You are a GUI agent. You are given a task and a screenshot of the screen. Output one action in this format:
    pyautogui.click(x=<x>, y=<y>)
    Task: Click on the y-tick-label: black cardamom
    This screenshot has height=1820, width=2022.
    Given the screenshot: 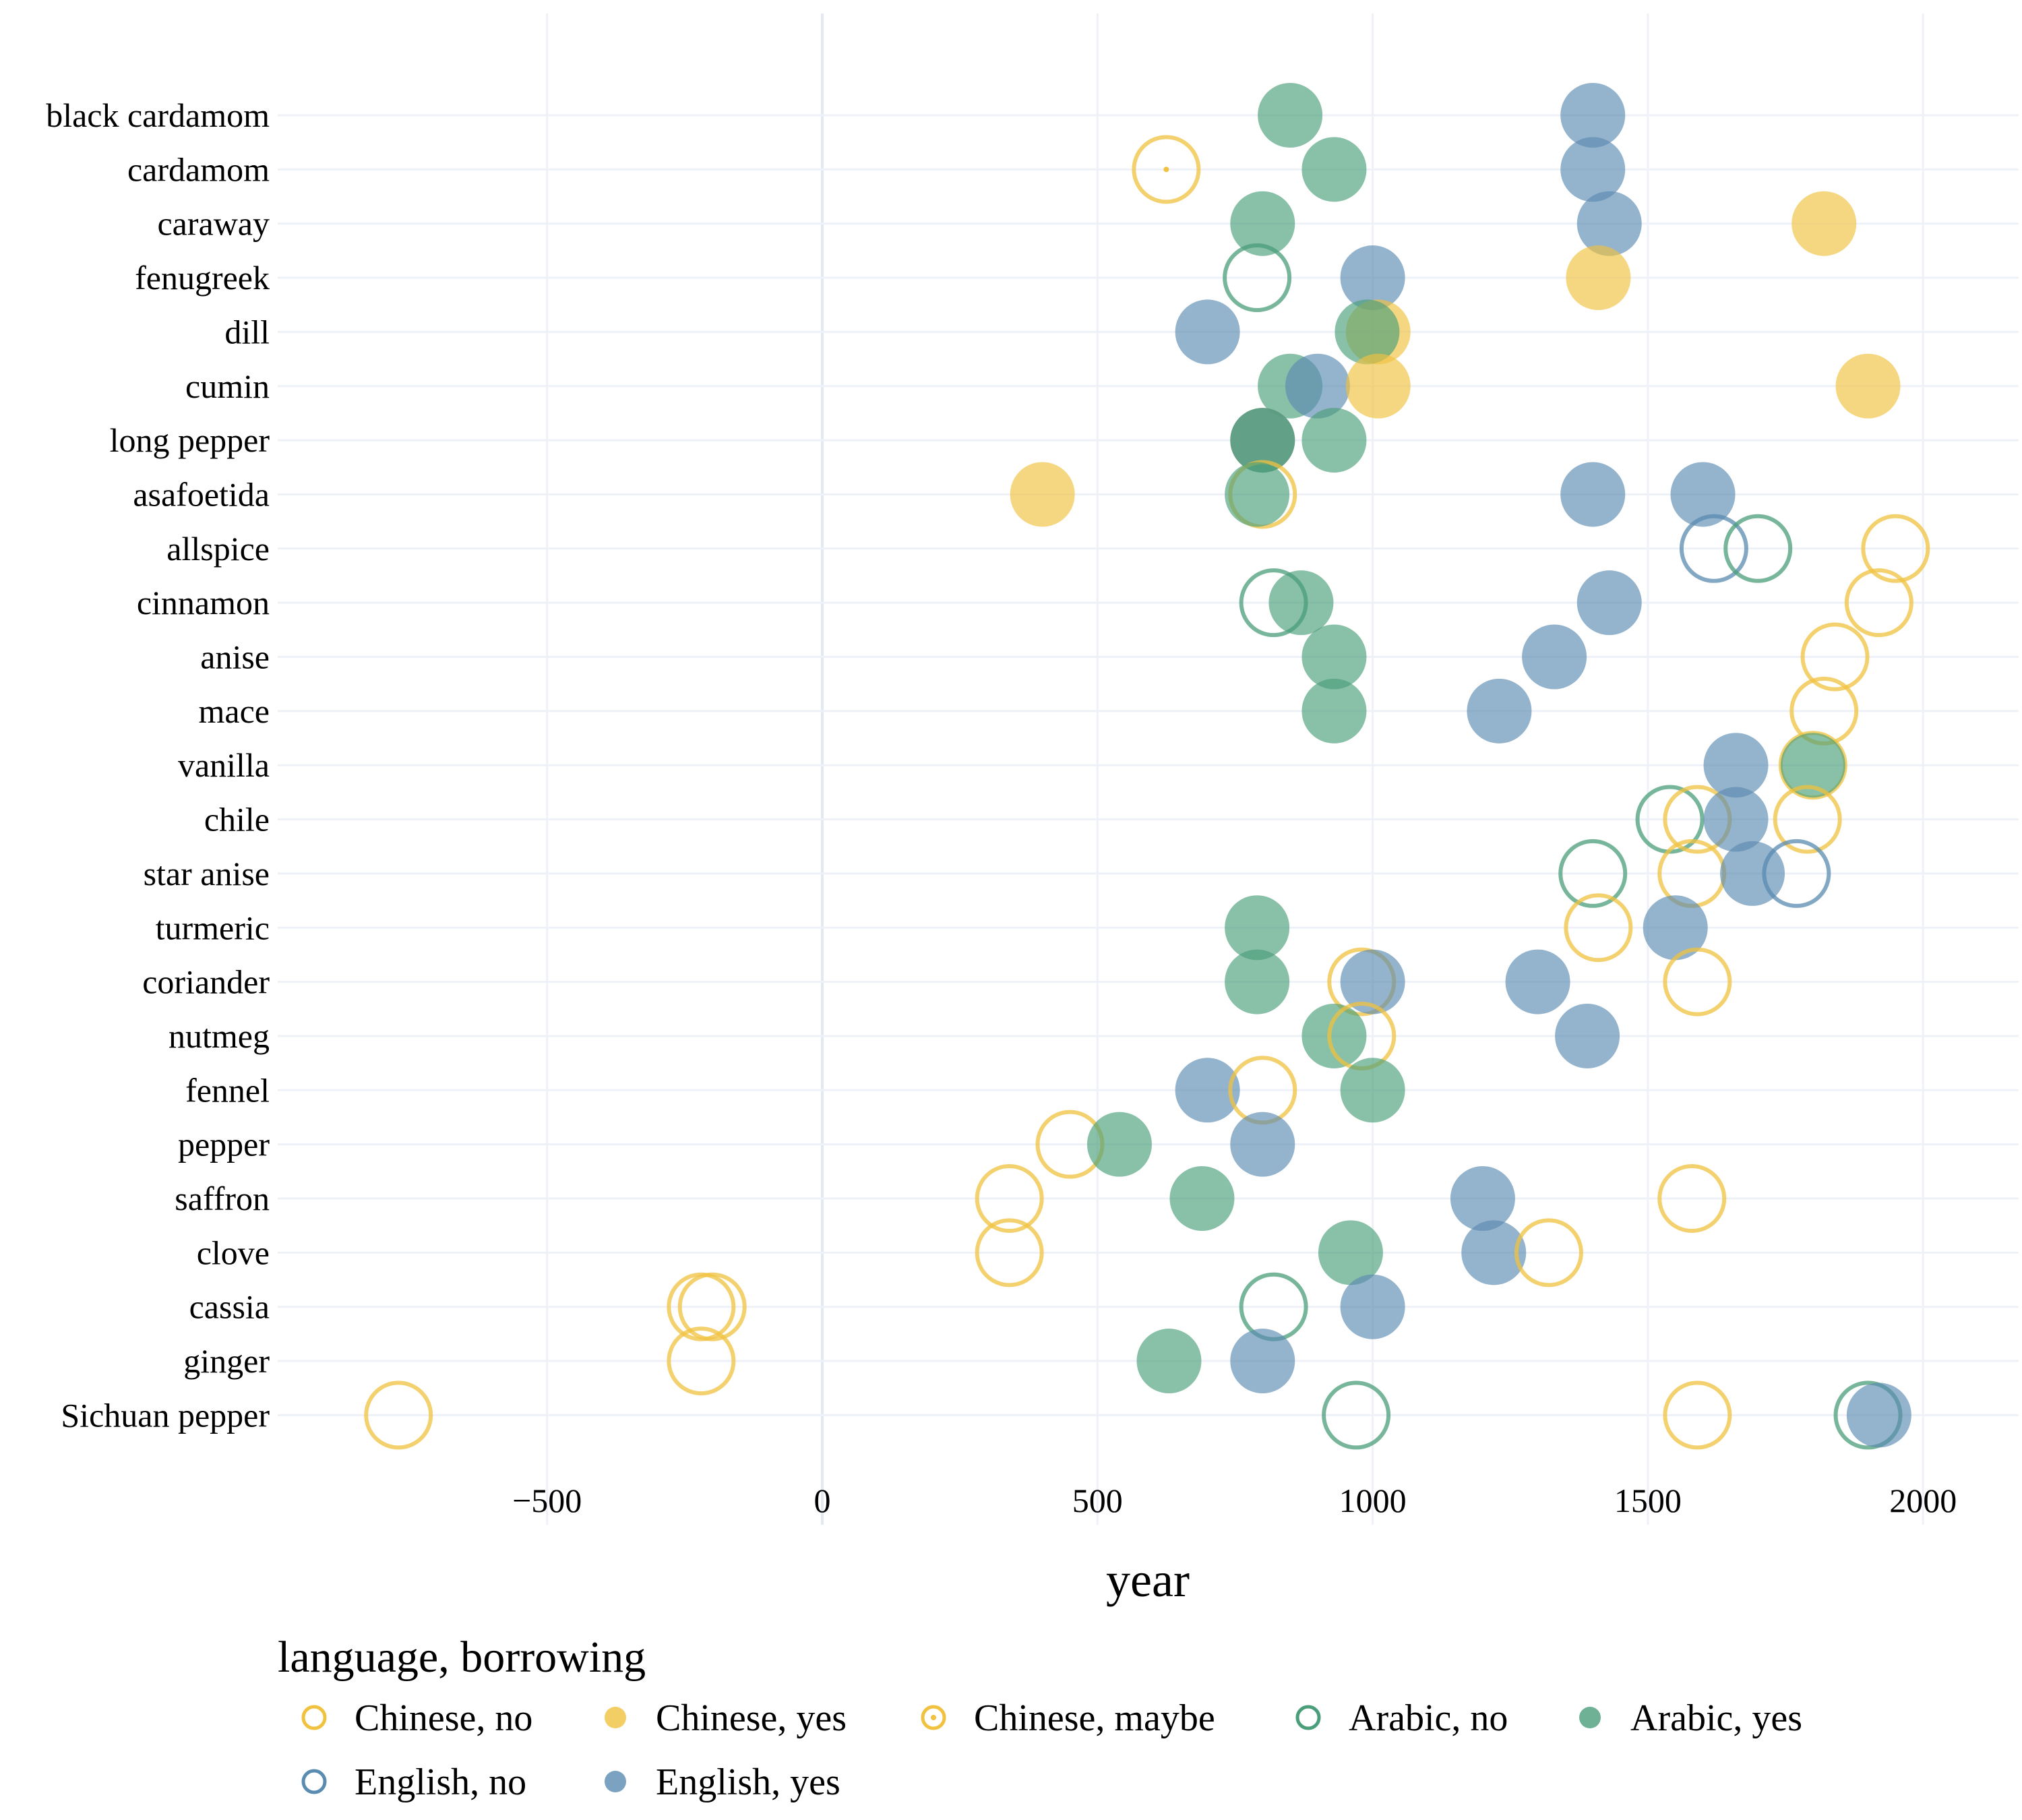 What is the action you would take?
    pyautogui.click(x=158, y=115)
    